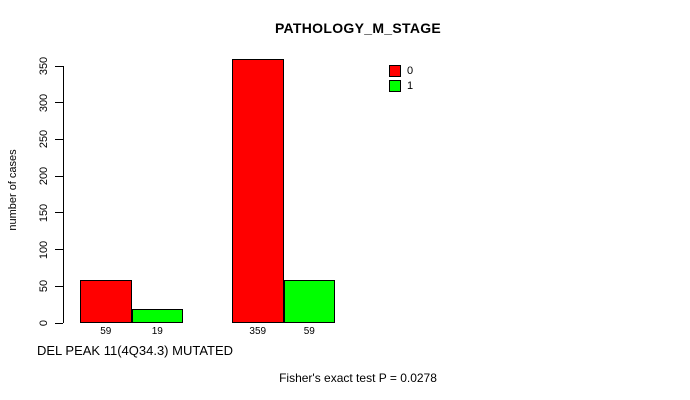 This screenshot has width=690, height=400. I want to click on bar-value-label: 359, so click(258, 331).